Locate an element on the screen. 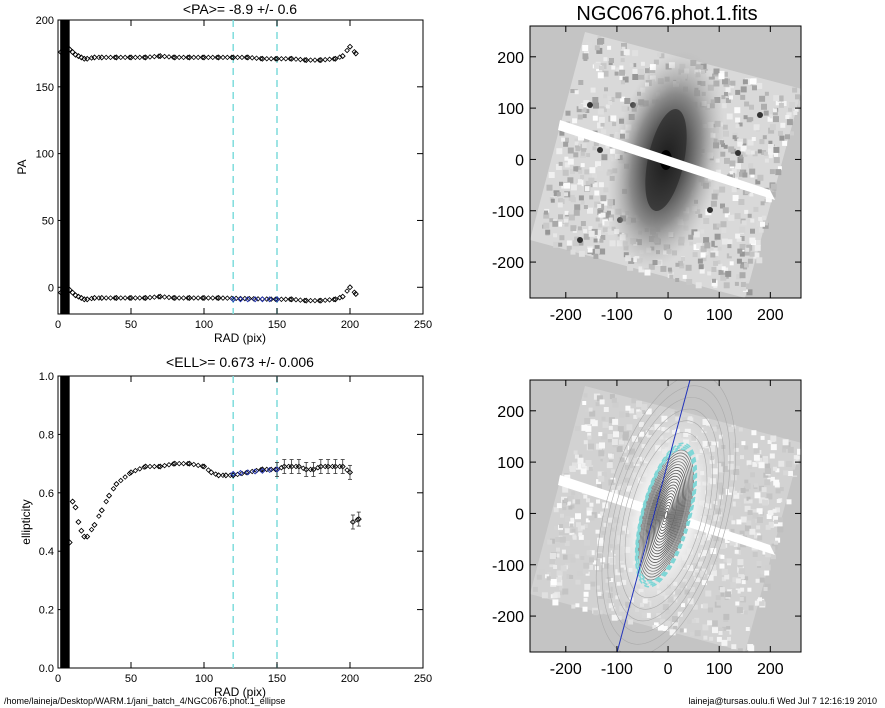 The width and height of the screenshot is (885, 708). img-top-ytick-0: -200 is located at coordinates (508, 263).